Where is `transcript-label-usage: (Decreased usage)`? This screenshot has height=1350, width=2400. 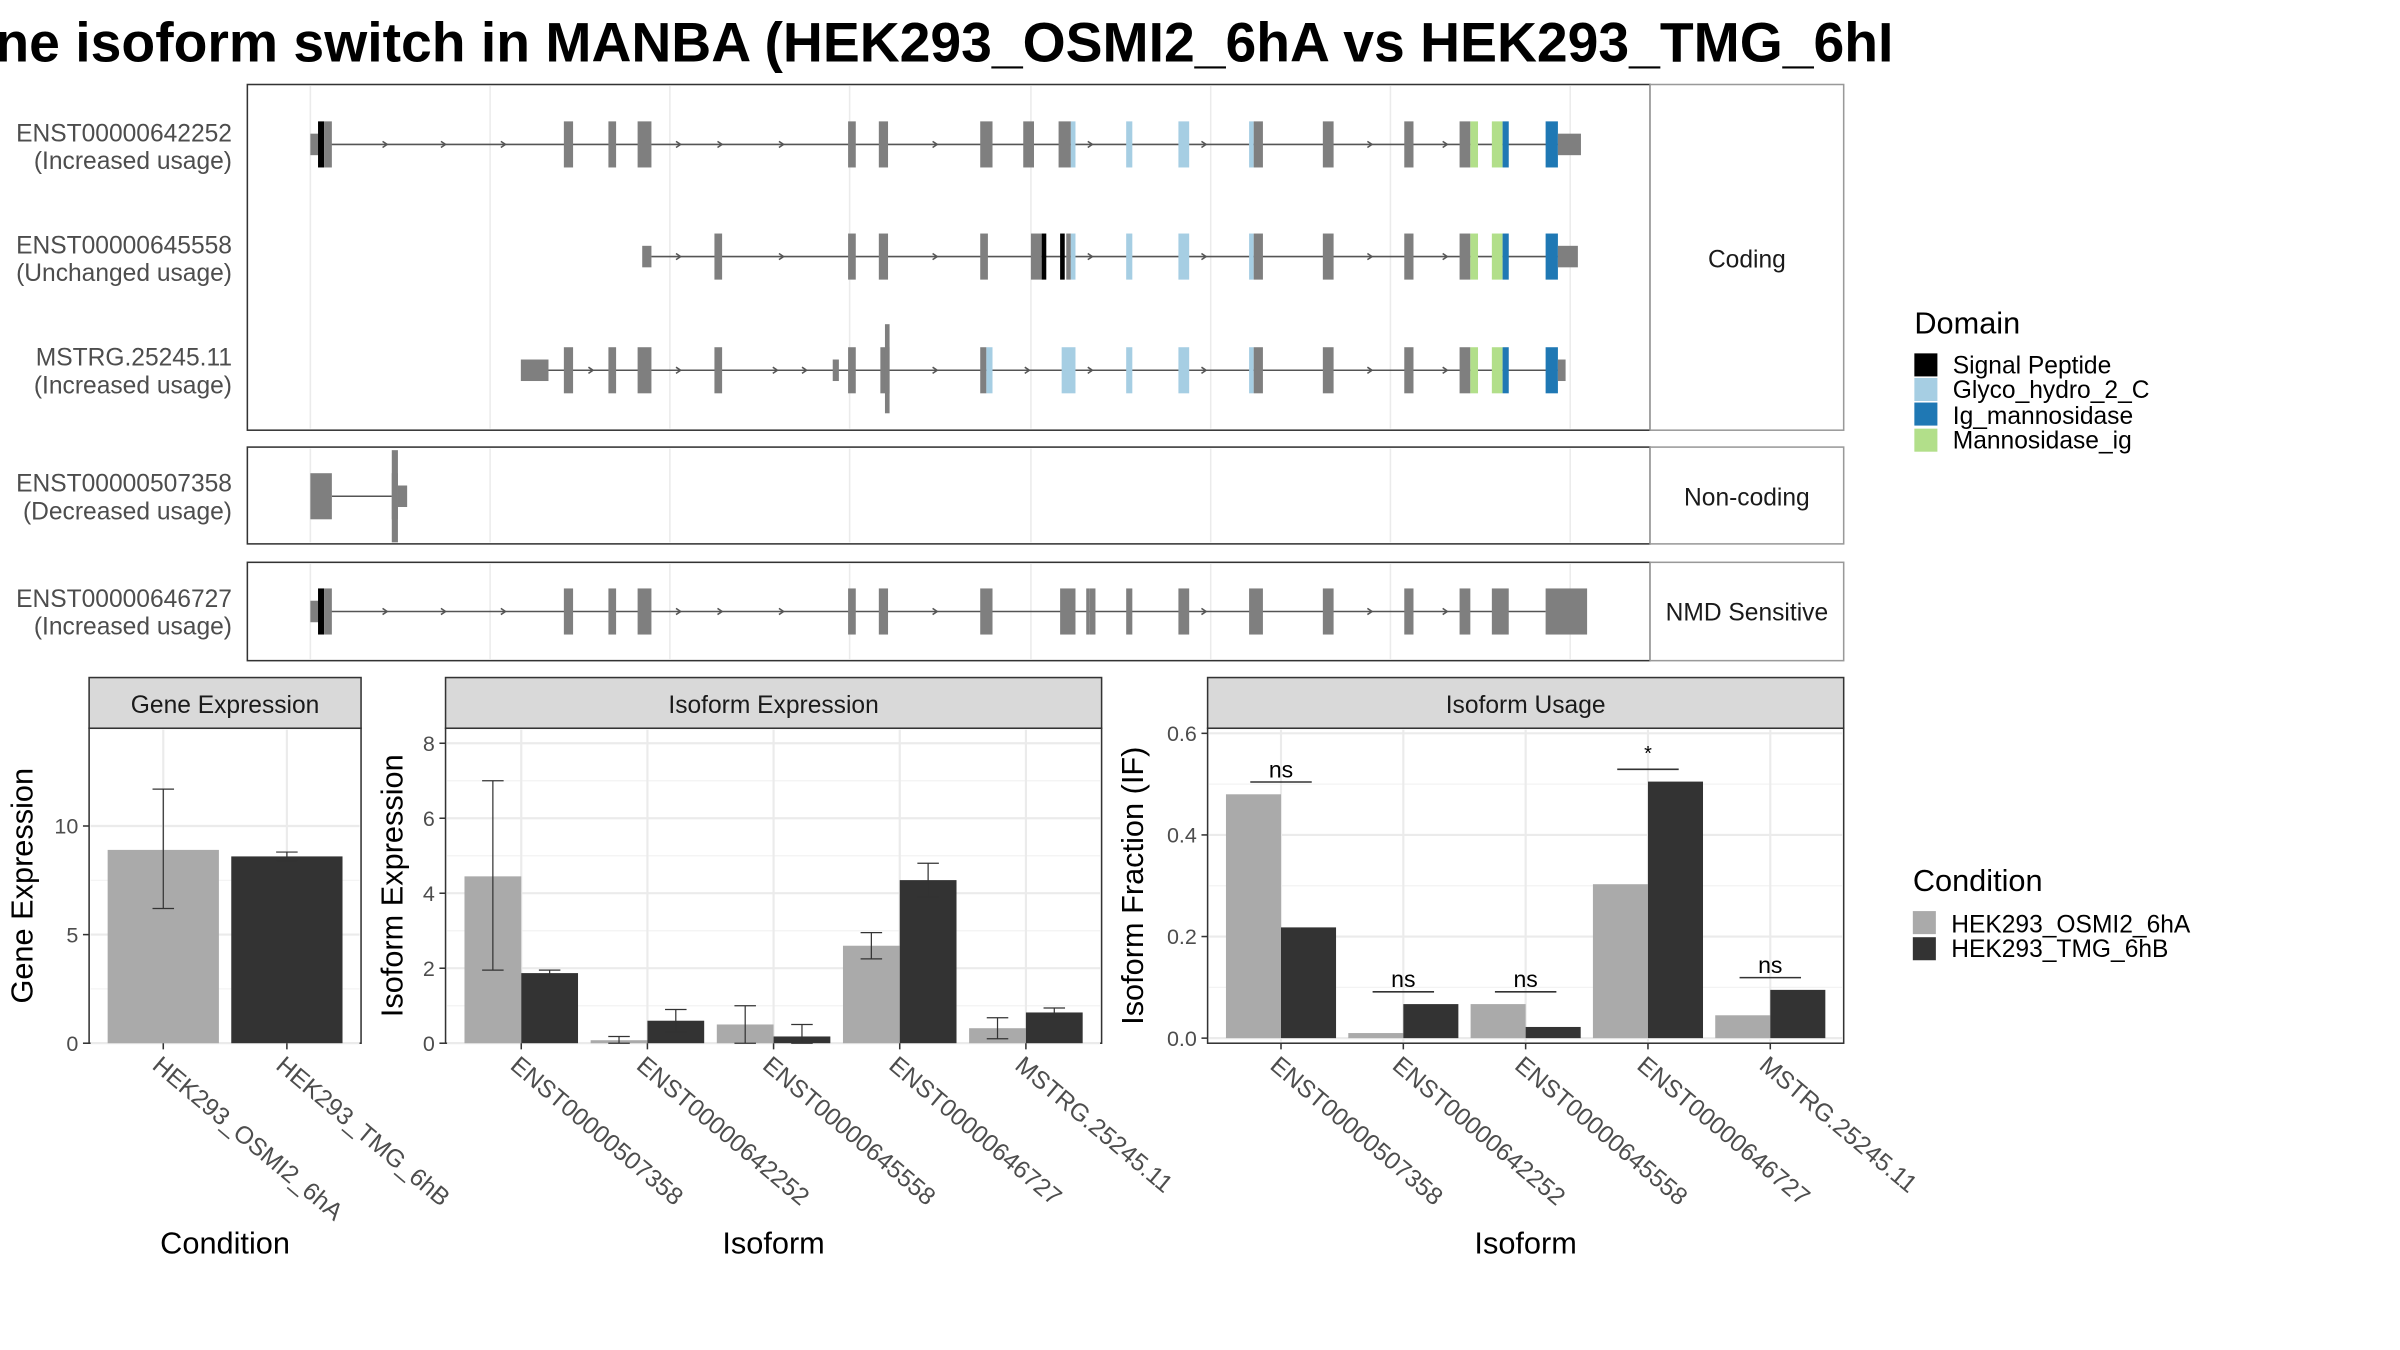 transcript-label-usage: (Decreased usage) is located at coordinates (127, 511).